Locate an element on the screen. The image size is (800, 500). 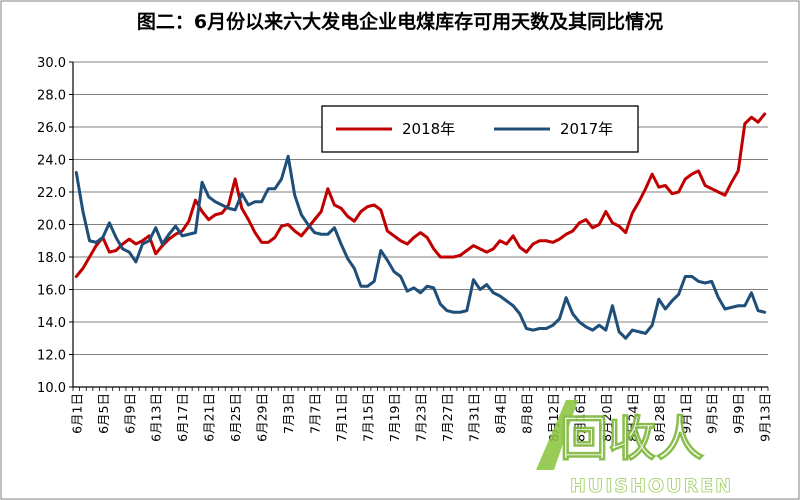
x-tick-label: 6月5日 is located at coordinates (103, 413).